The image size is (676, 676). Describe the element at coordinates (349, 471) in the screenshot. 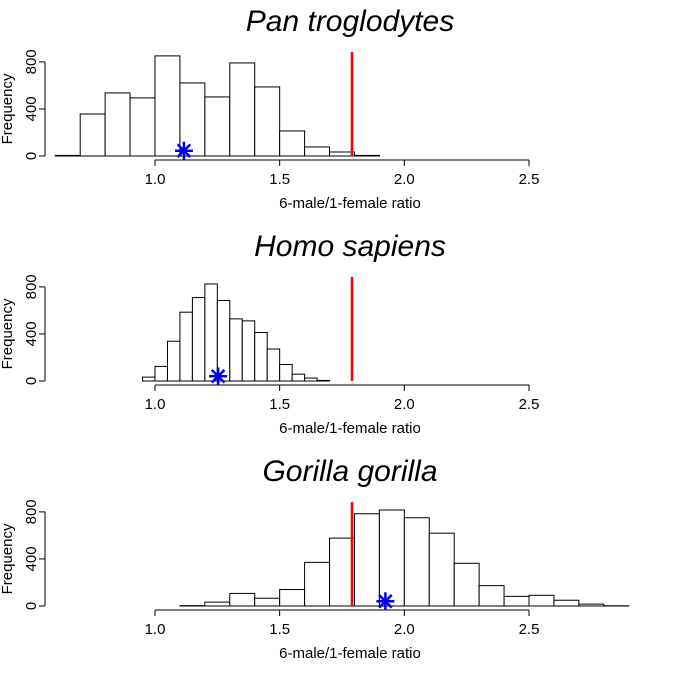

I see `chart-title: Gorilla gorilla` at that location.